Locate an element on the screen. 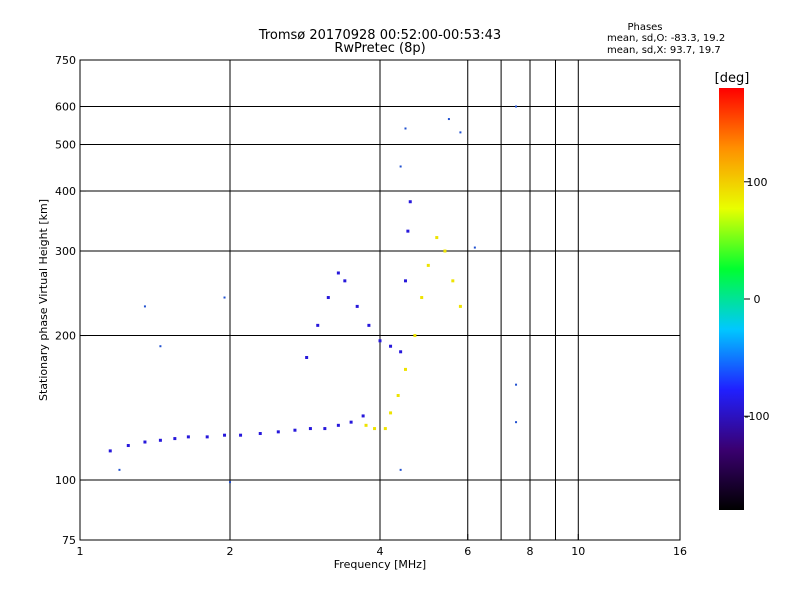 This screenshot has height=600, width=800. colorbar-tick-label: 100 is located at coordinates (757, 182).